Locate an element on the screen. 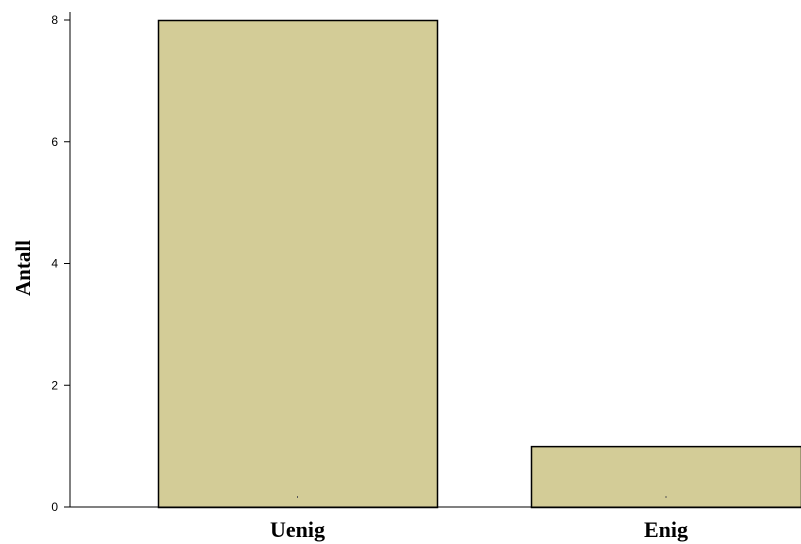  y-tick-label: 2 is located at coordinates (54, 385).